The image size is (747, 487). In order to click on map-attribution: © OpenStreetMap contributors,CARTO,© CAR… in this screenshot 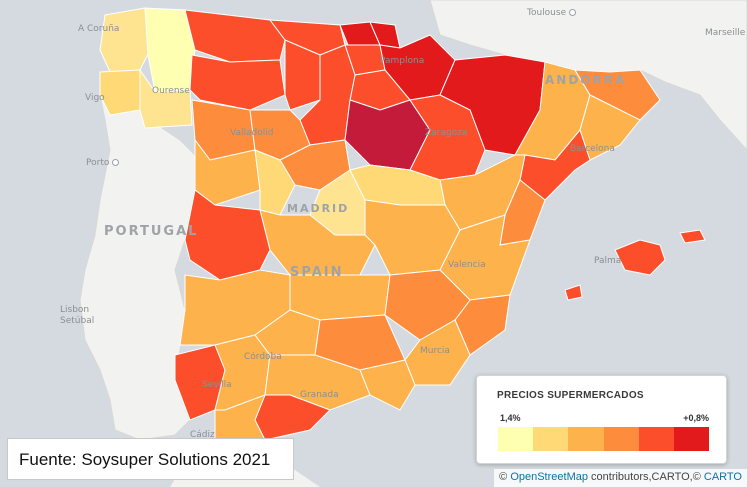, I will do `click(620, 478)`.